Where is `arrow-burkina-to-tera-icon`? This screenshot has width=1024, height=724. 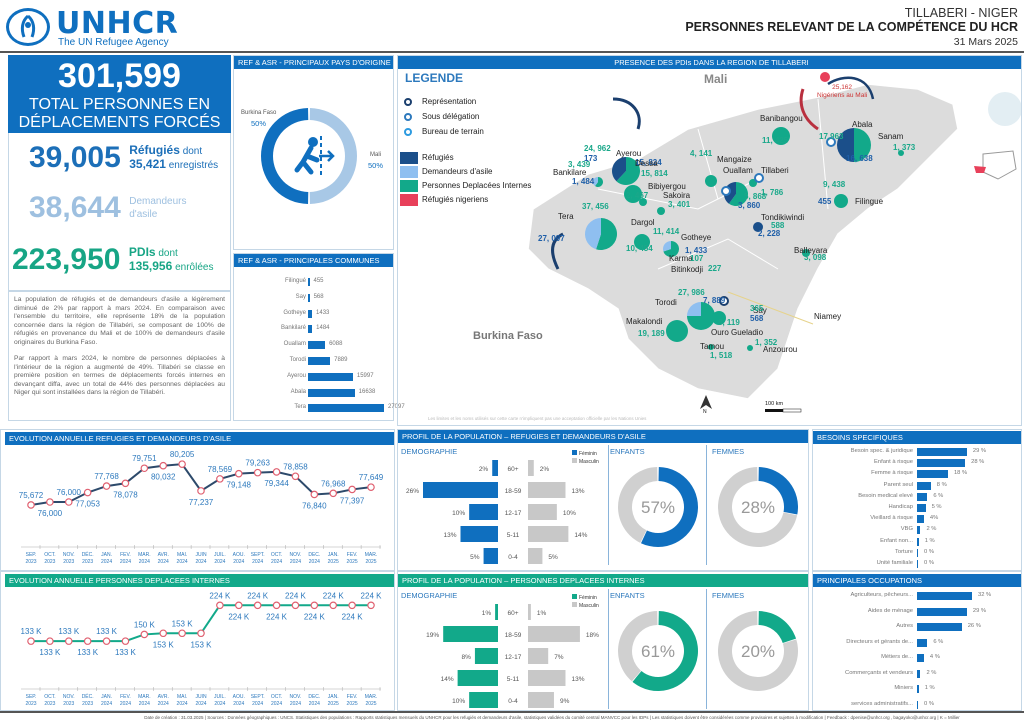 arrow-burkina-to-tera-icon is located at coordinates (557, 251).